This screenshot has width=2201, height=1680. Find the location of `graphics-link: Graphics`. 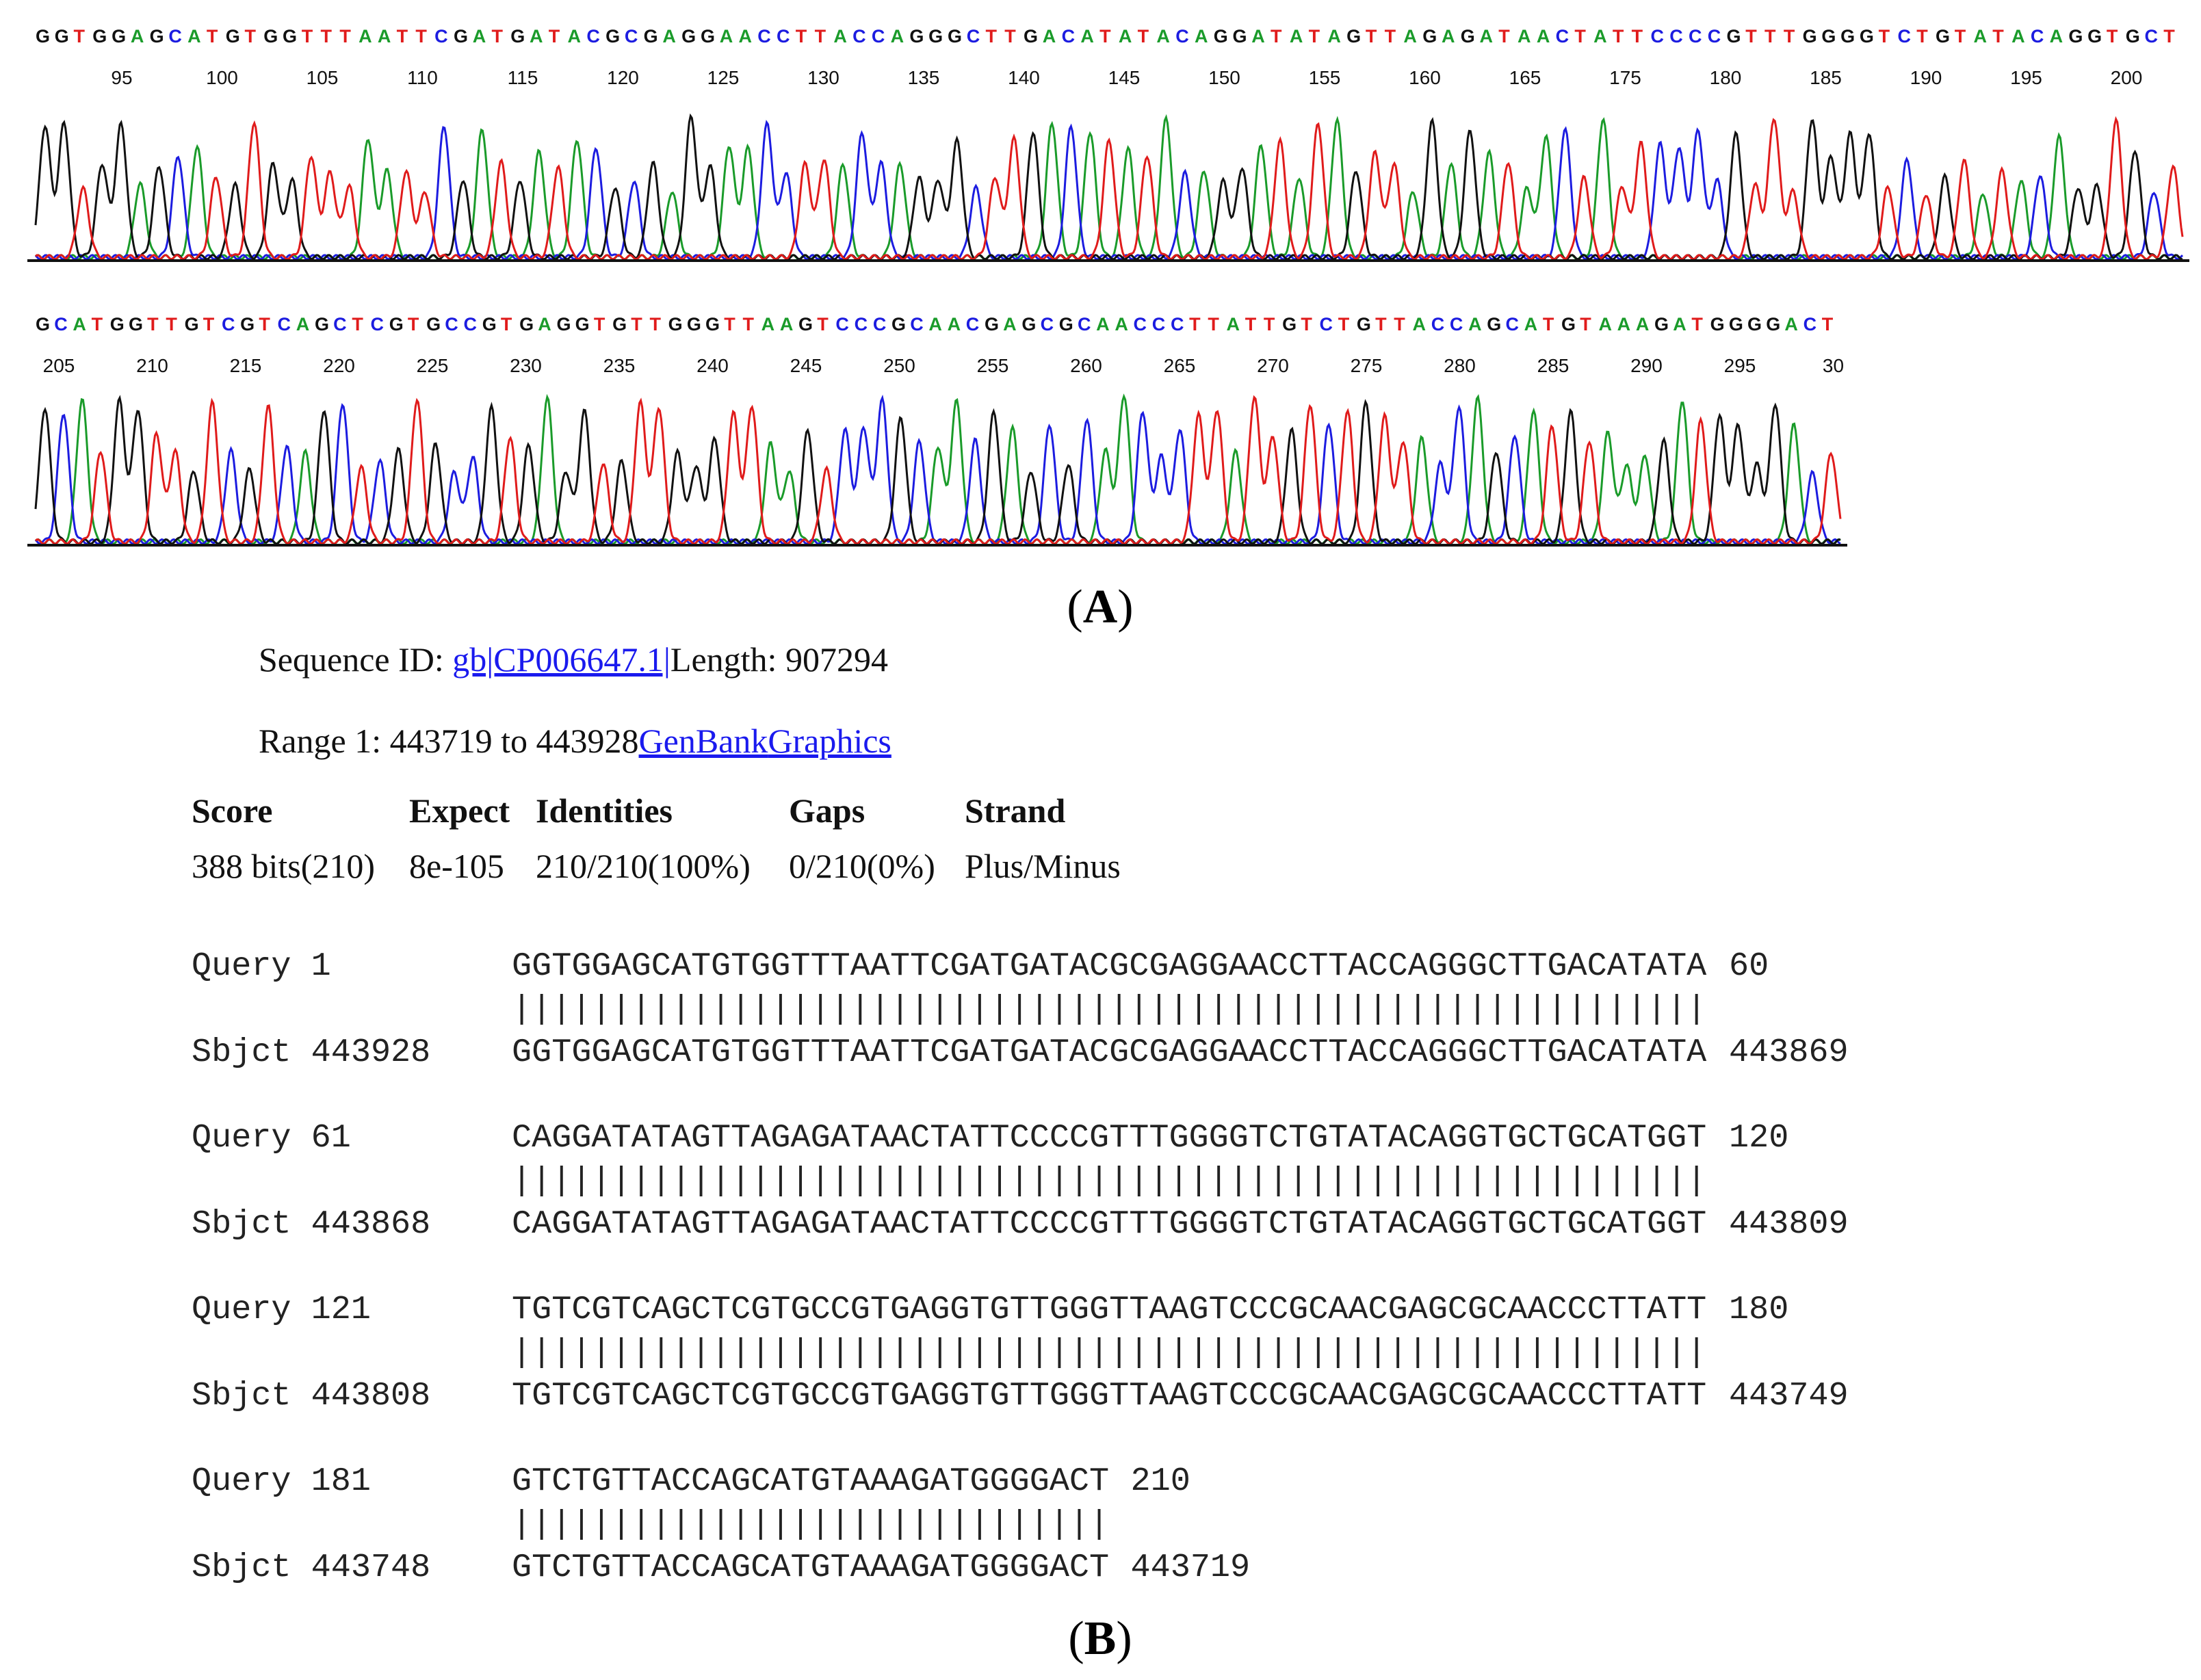

graphics-link: Graphics is located at coordinates (829, 741).